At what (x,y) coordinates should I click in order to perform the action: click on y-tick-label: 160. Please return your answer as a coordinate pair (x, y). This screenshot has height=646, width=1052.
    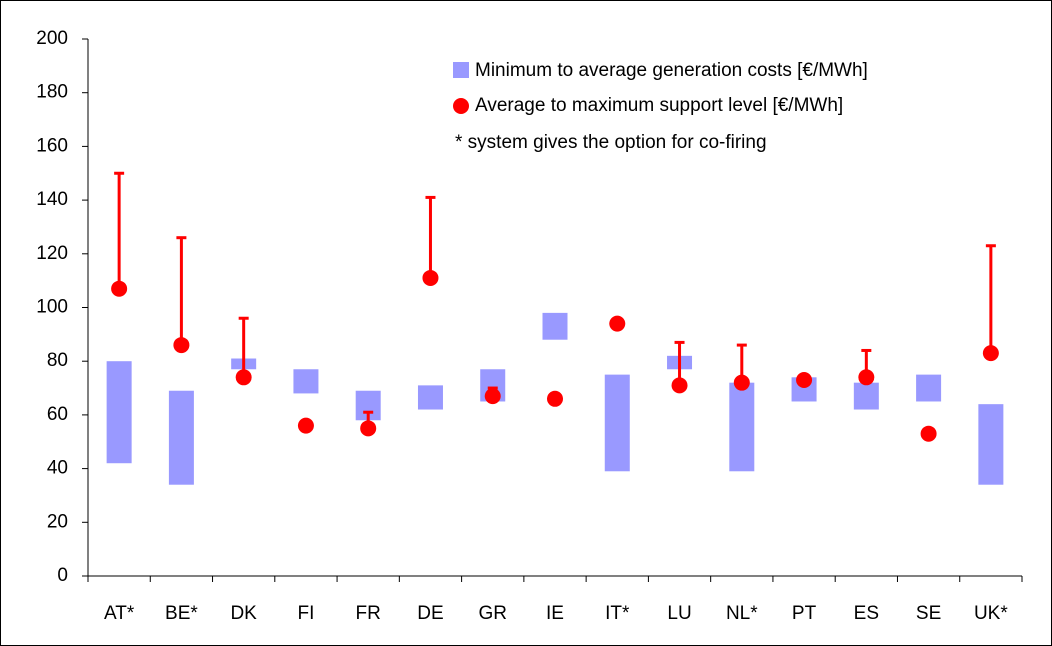
    Looking at the image, I should click on (52, 145).